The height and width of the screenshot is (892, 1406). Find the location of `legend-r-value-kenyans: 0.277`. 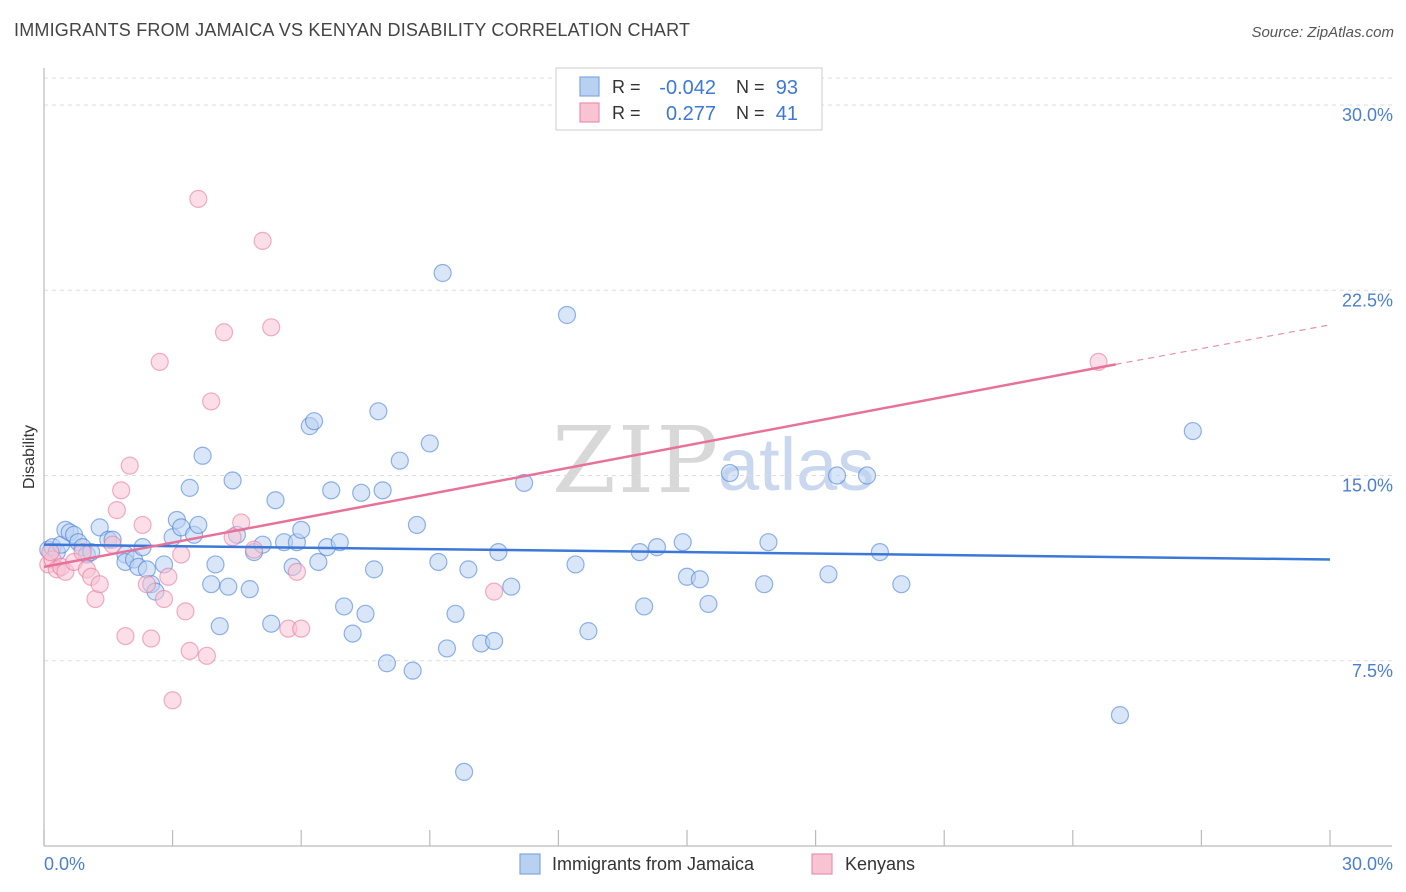

legend-r-value-kenyans: 0.277 is located at coordinates (691, 114).